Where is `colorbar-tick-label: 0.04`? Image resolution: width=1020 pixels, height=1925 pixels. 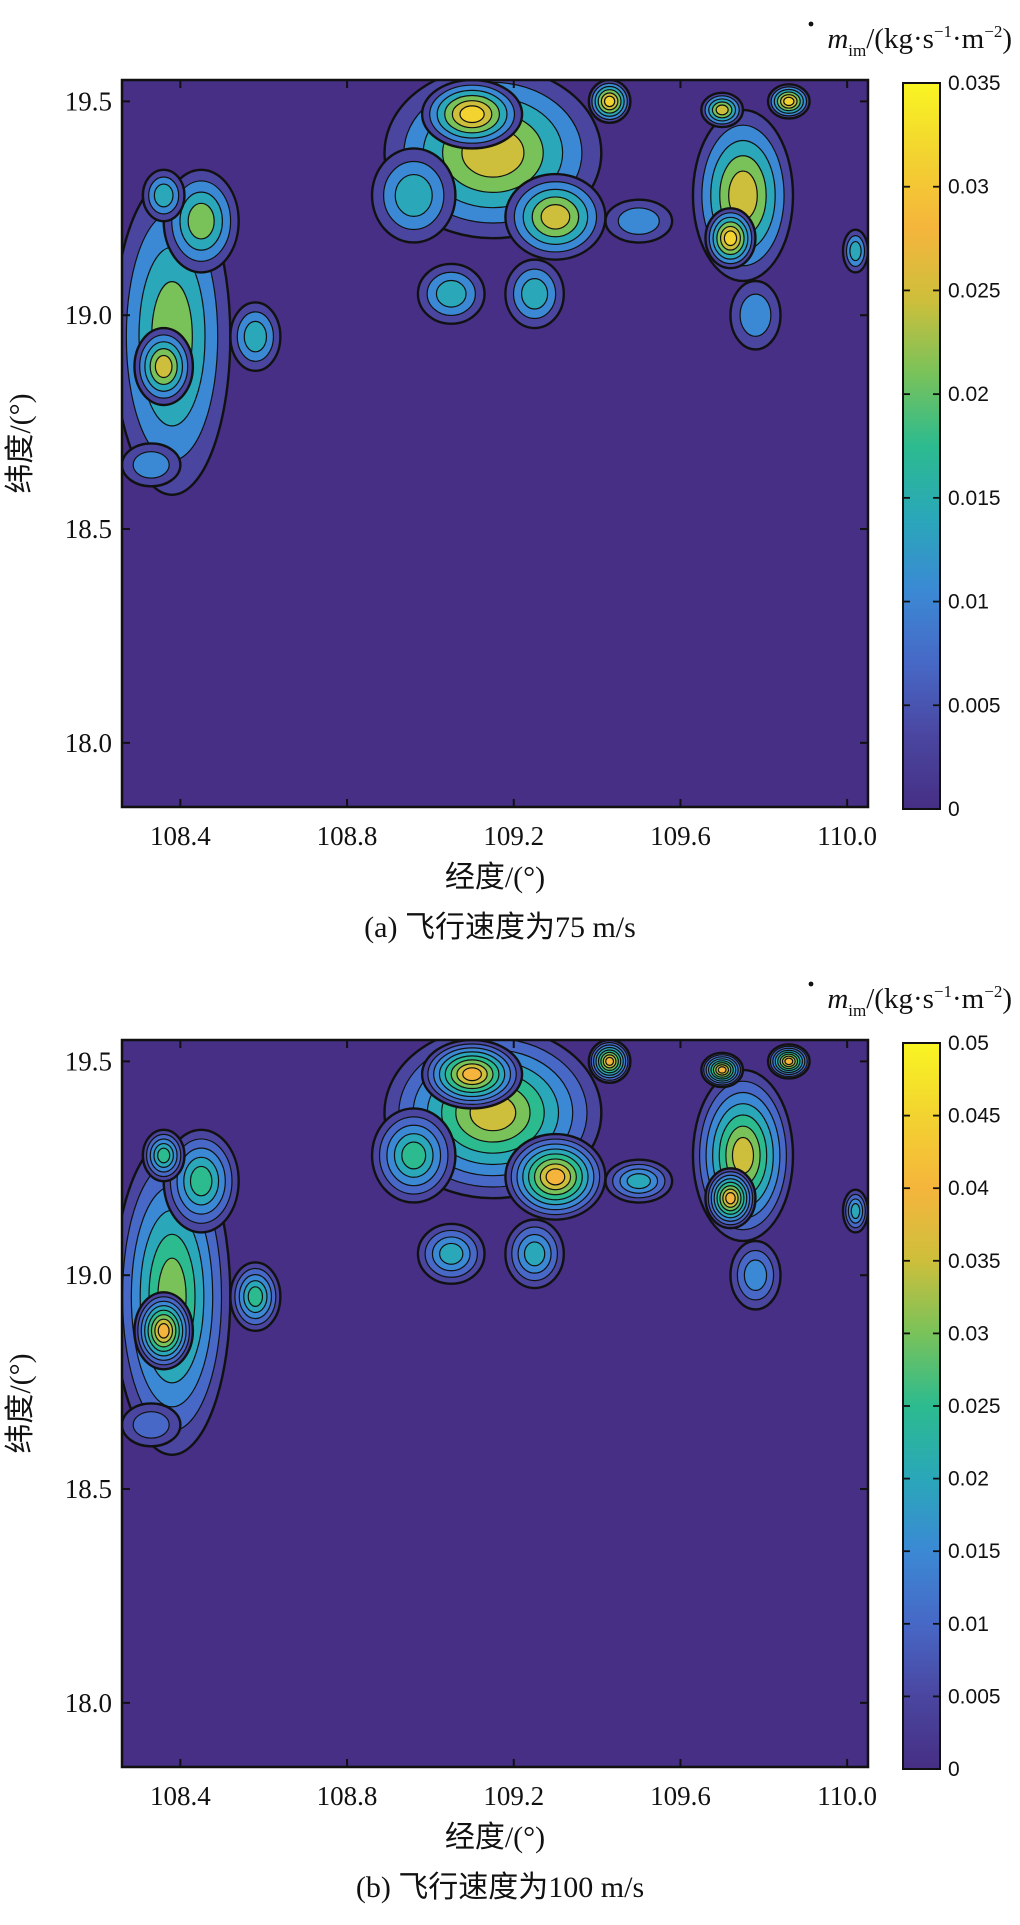 colorbar-tick-label: 0.04 is located at coordinates (968, 1188).